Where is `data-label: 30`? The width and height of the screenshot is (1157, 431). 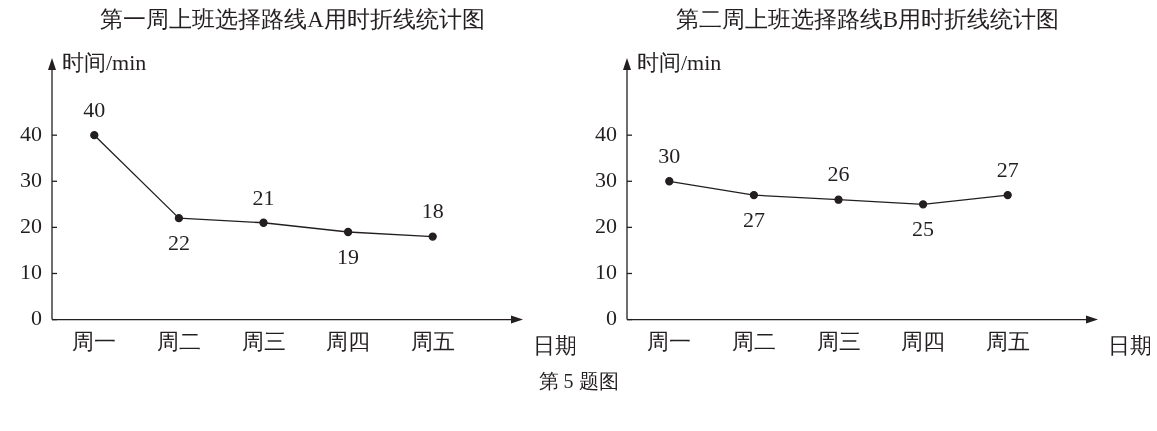 data-label: 30 is located at coordinates (669, 156).